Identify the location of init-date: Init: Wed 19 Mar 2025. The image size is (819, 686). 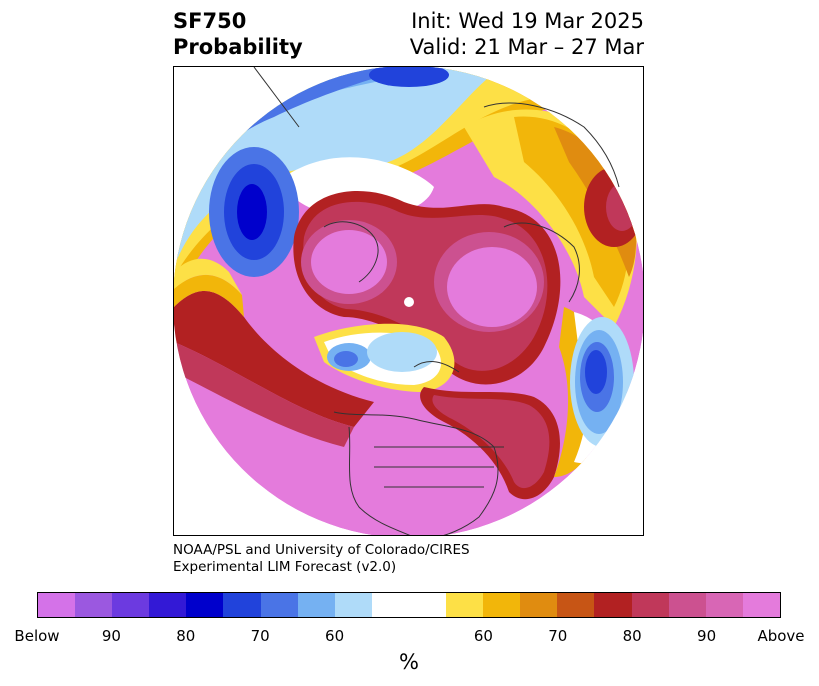
(527, 21).